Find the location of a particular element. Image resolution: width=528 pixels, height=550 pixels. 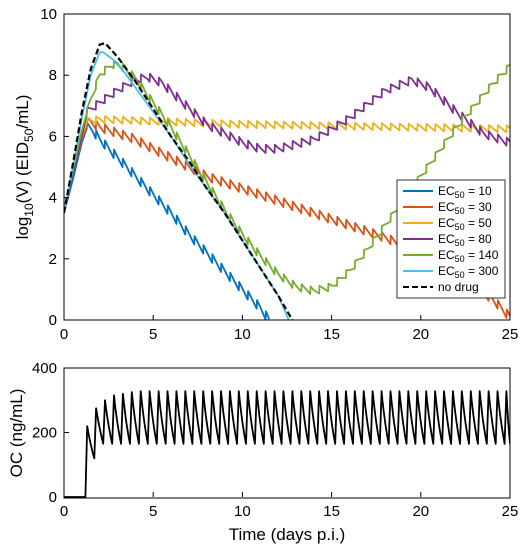

legend-label: EC50 = 80 is located at coordinates (465, 240).